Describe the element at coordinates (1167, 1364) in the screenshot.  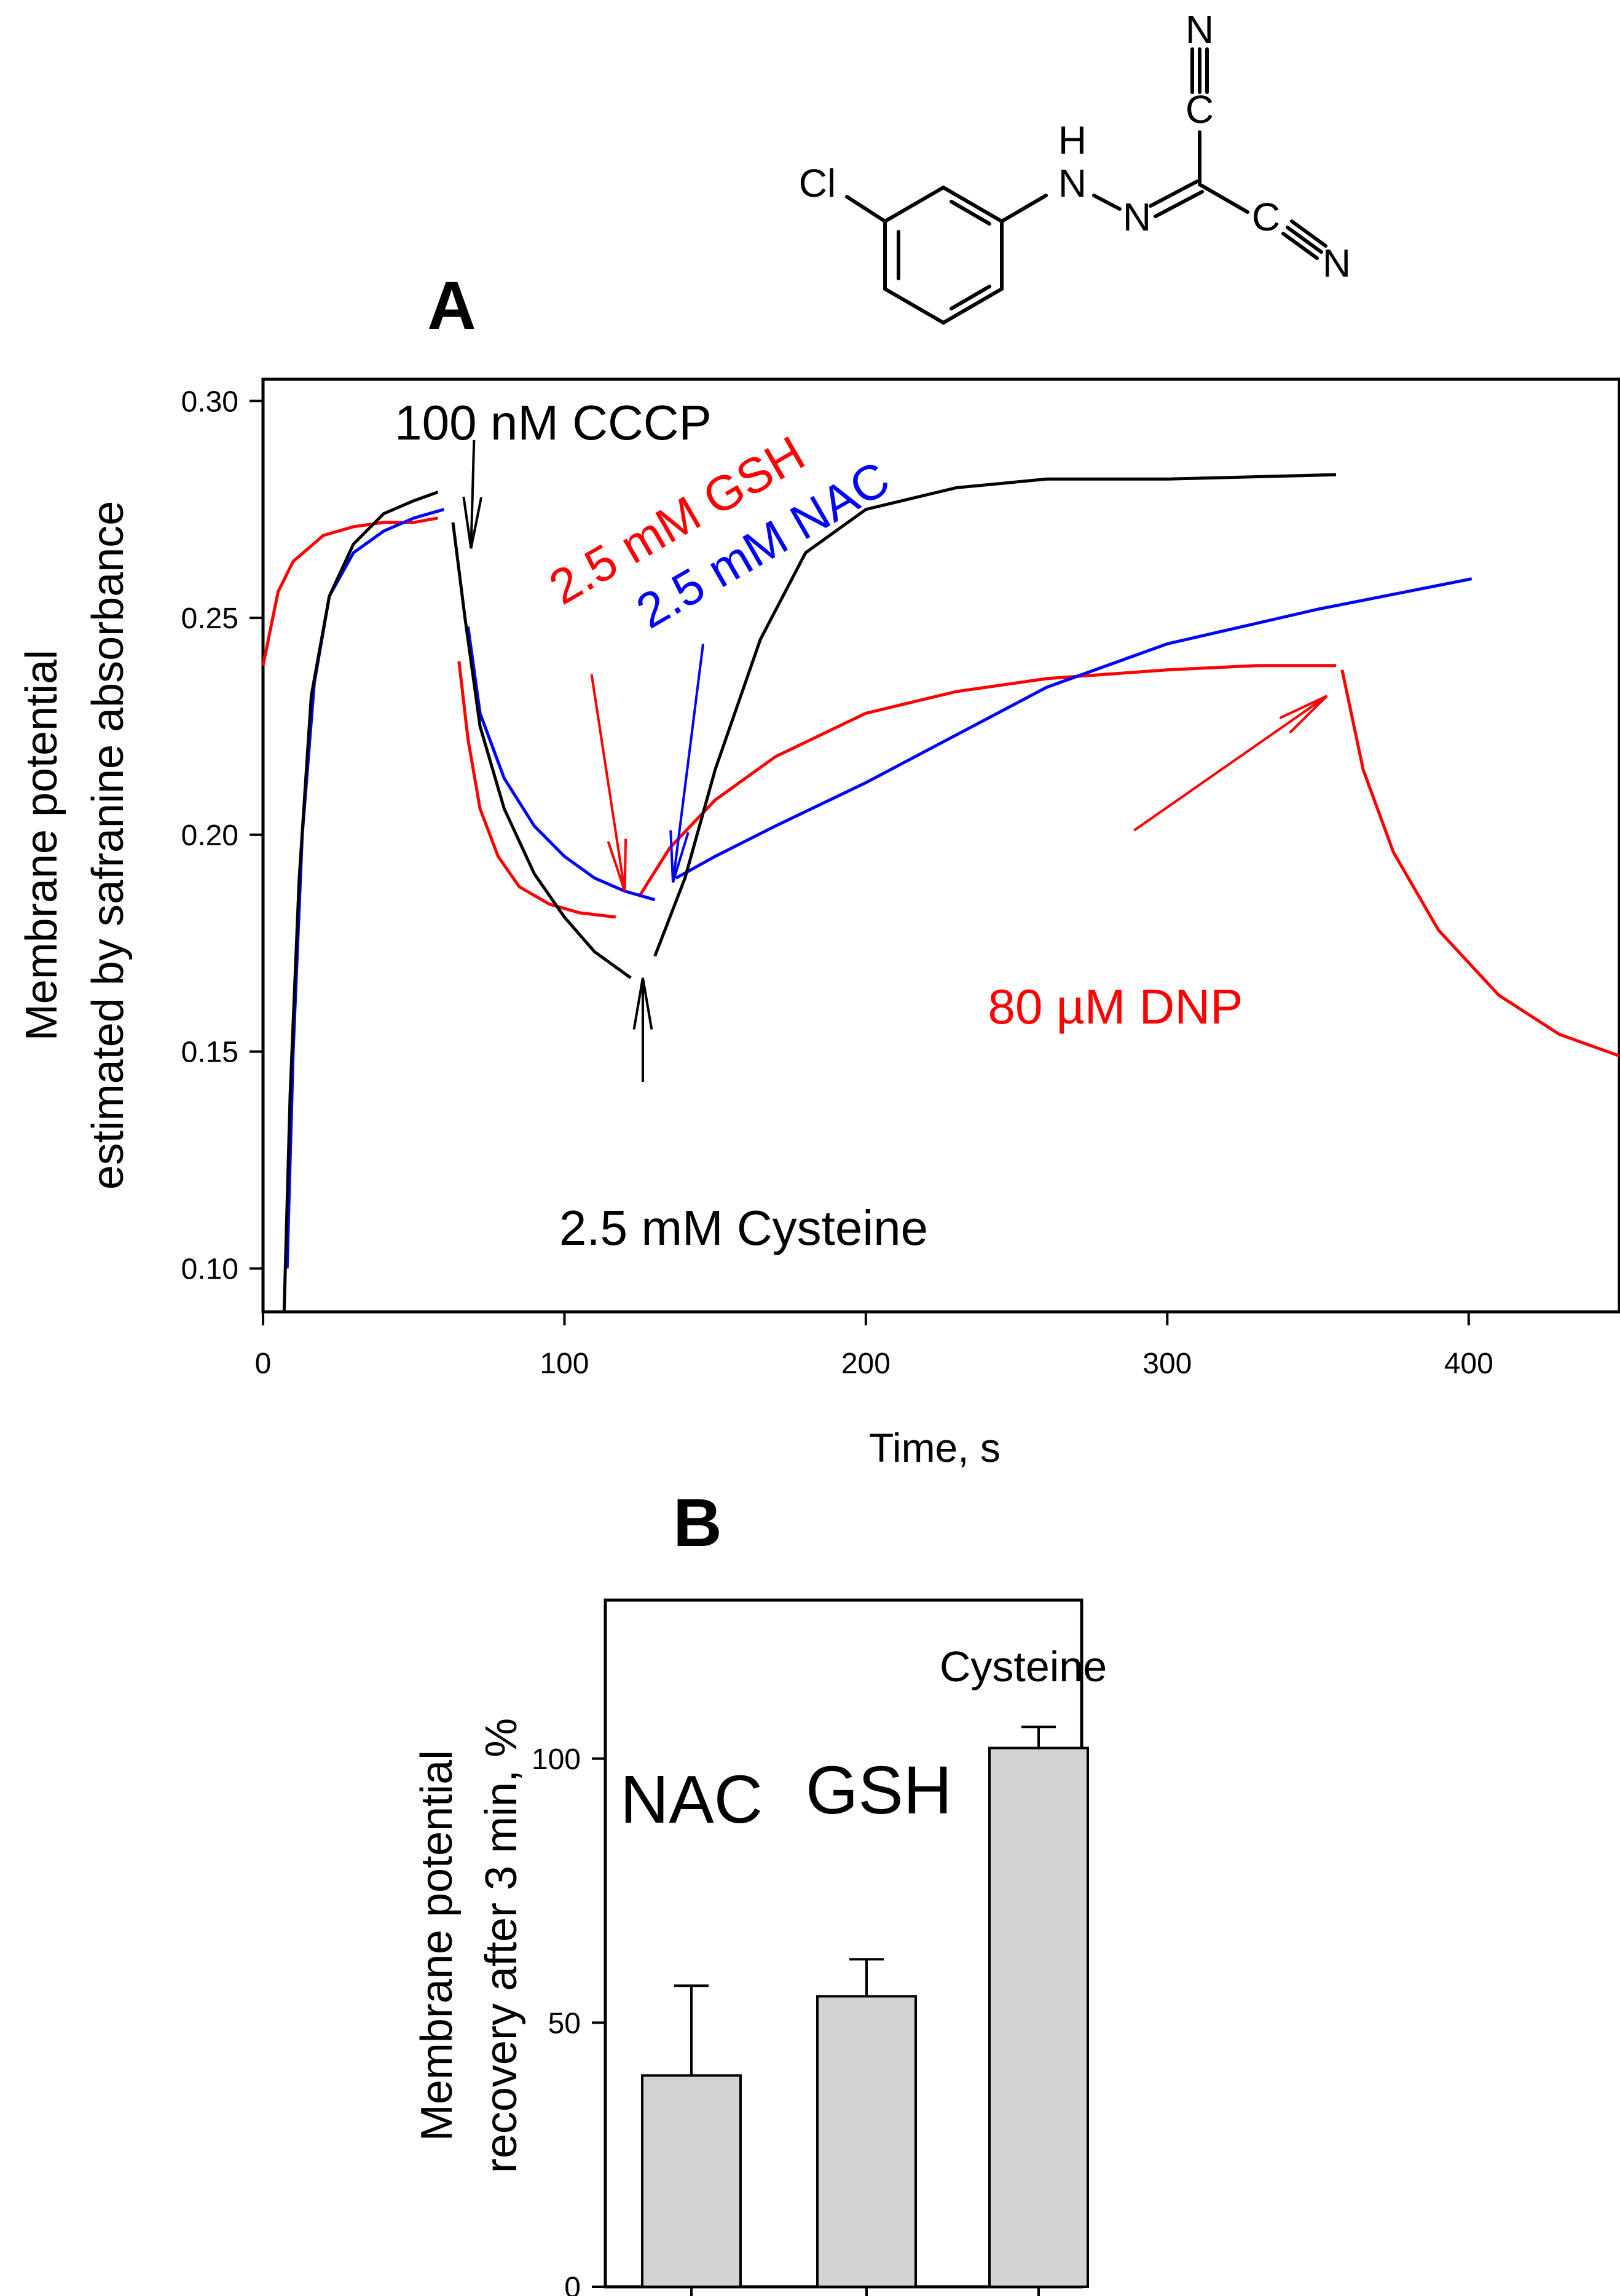
I see `x-tick-label: 300` at that location.